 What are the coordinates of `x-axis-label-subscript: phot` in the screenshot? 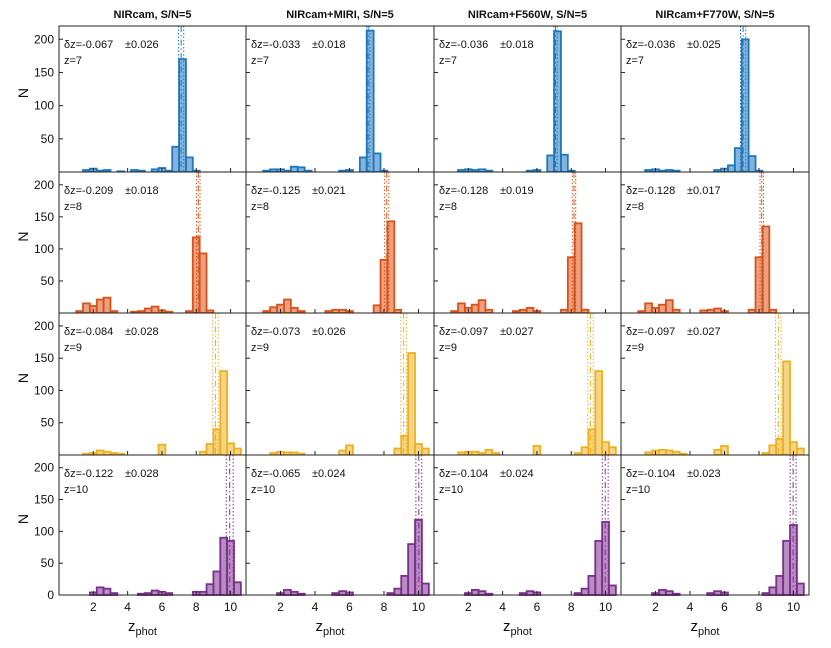 It's located at (146, 632).